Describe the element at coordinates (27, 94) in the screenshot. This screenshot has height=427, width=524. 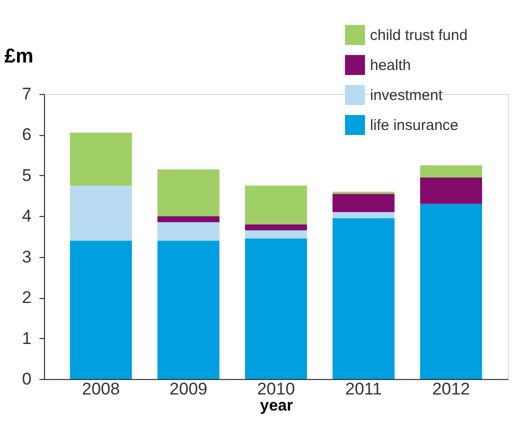
I see `y-tick-label: 7` at that location.